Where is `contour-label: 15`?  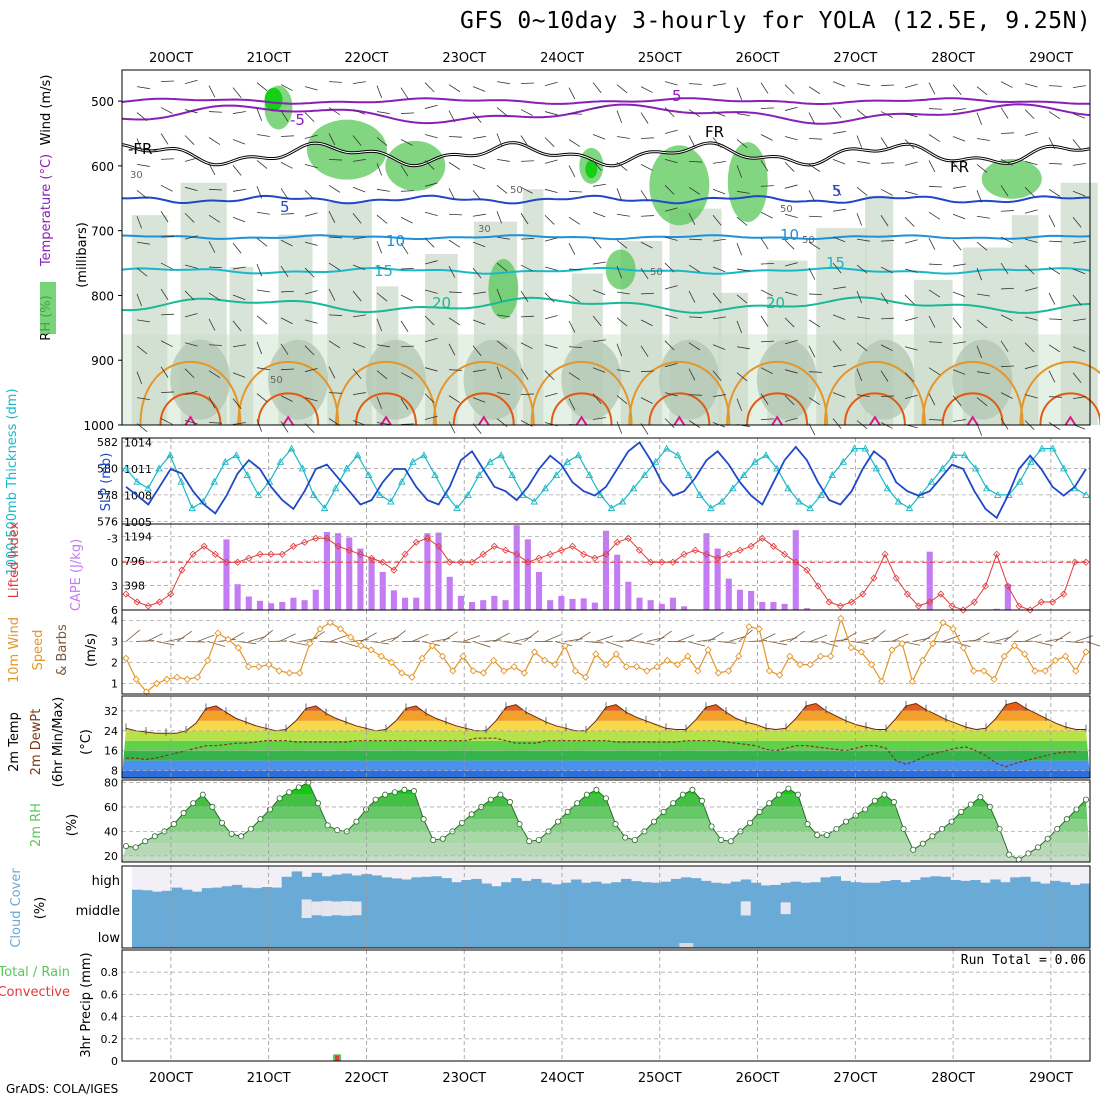 contour-label: 15 is located at coordinates (835, 263).